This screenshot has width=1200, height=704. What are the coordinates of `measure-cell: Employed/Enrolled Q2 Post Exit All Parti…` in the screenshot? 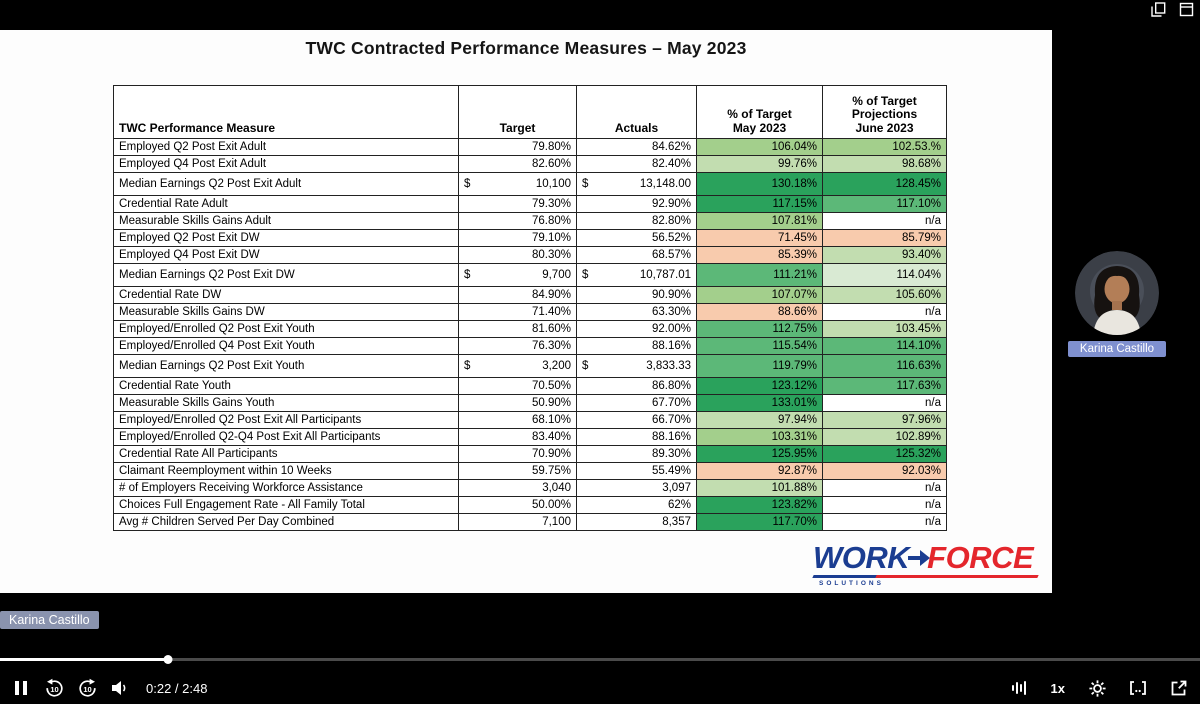 It's located at (286, 420).